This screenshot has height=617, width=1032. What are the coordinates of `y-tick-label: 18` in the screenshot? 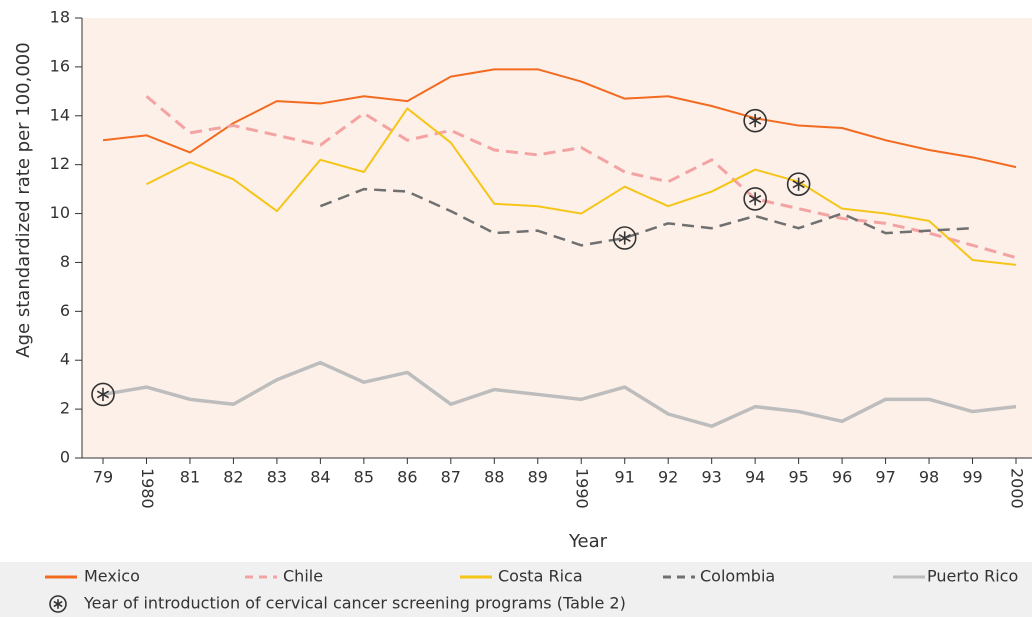 It's located at (60, 17).